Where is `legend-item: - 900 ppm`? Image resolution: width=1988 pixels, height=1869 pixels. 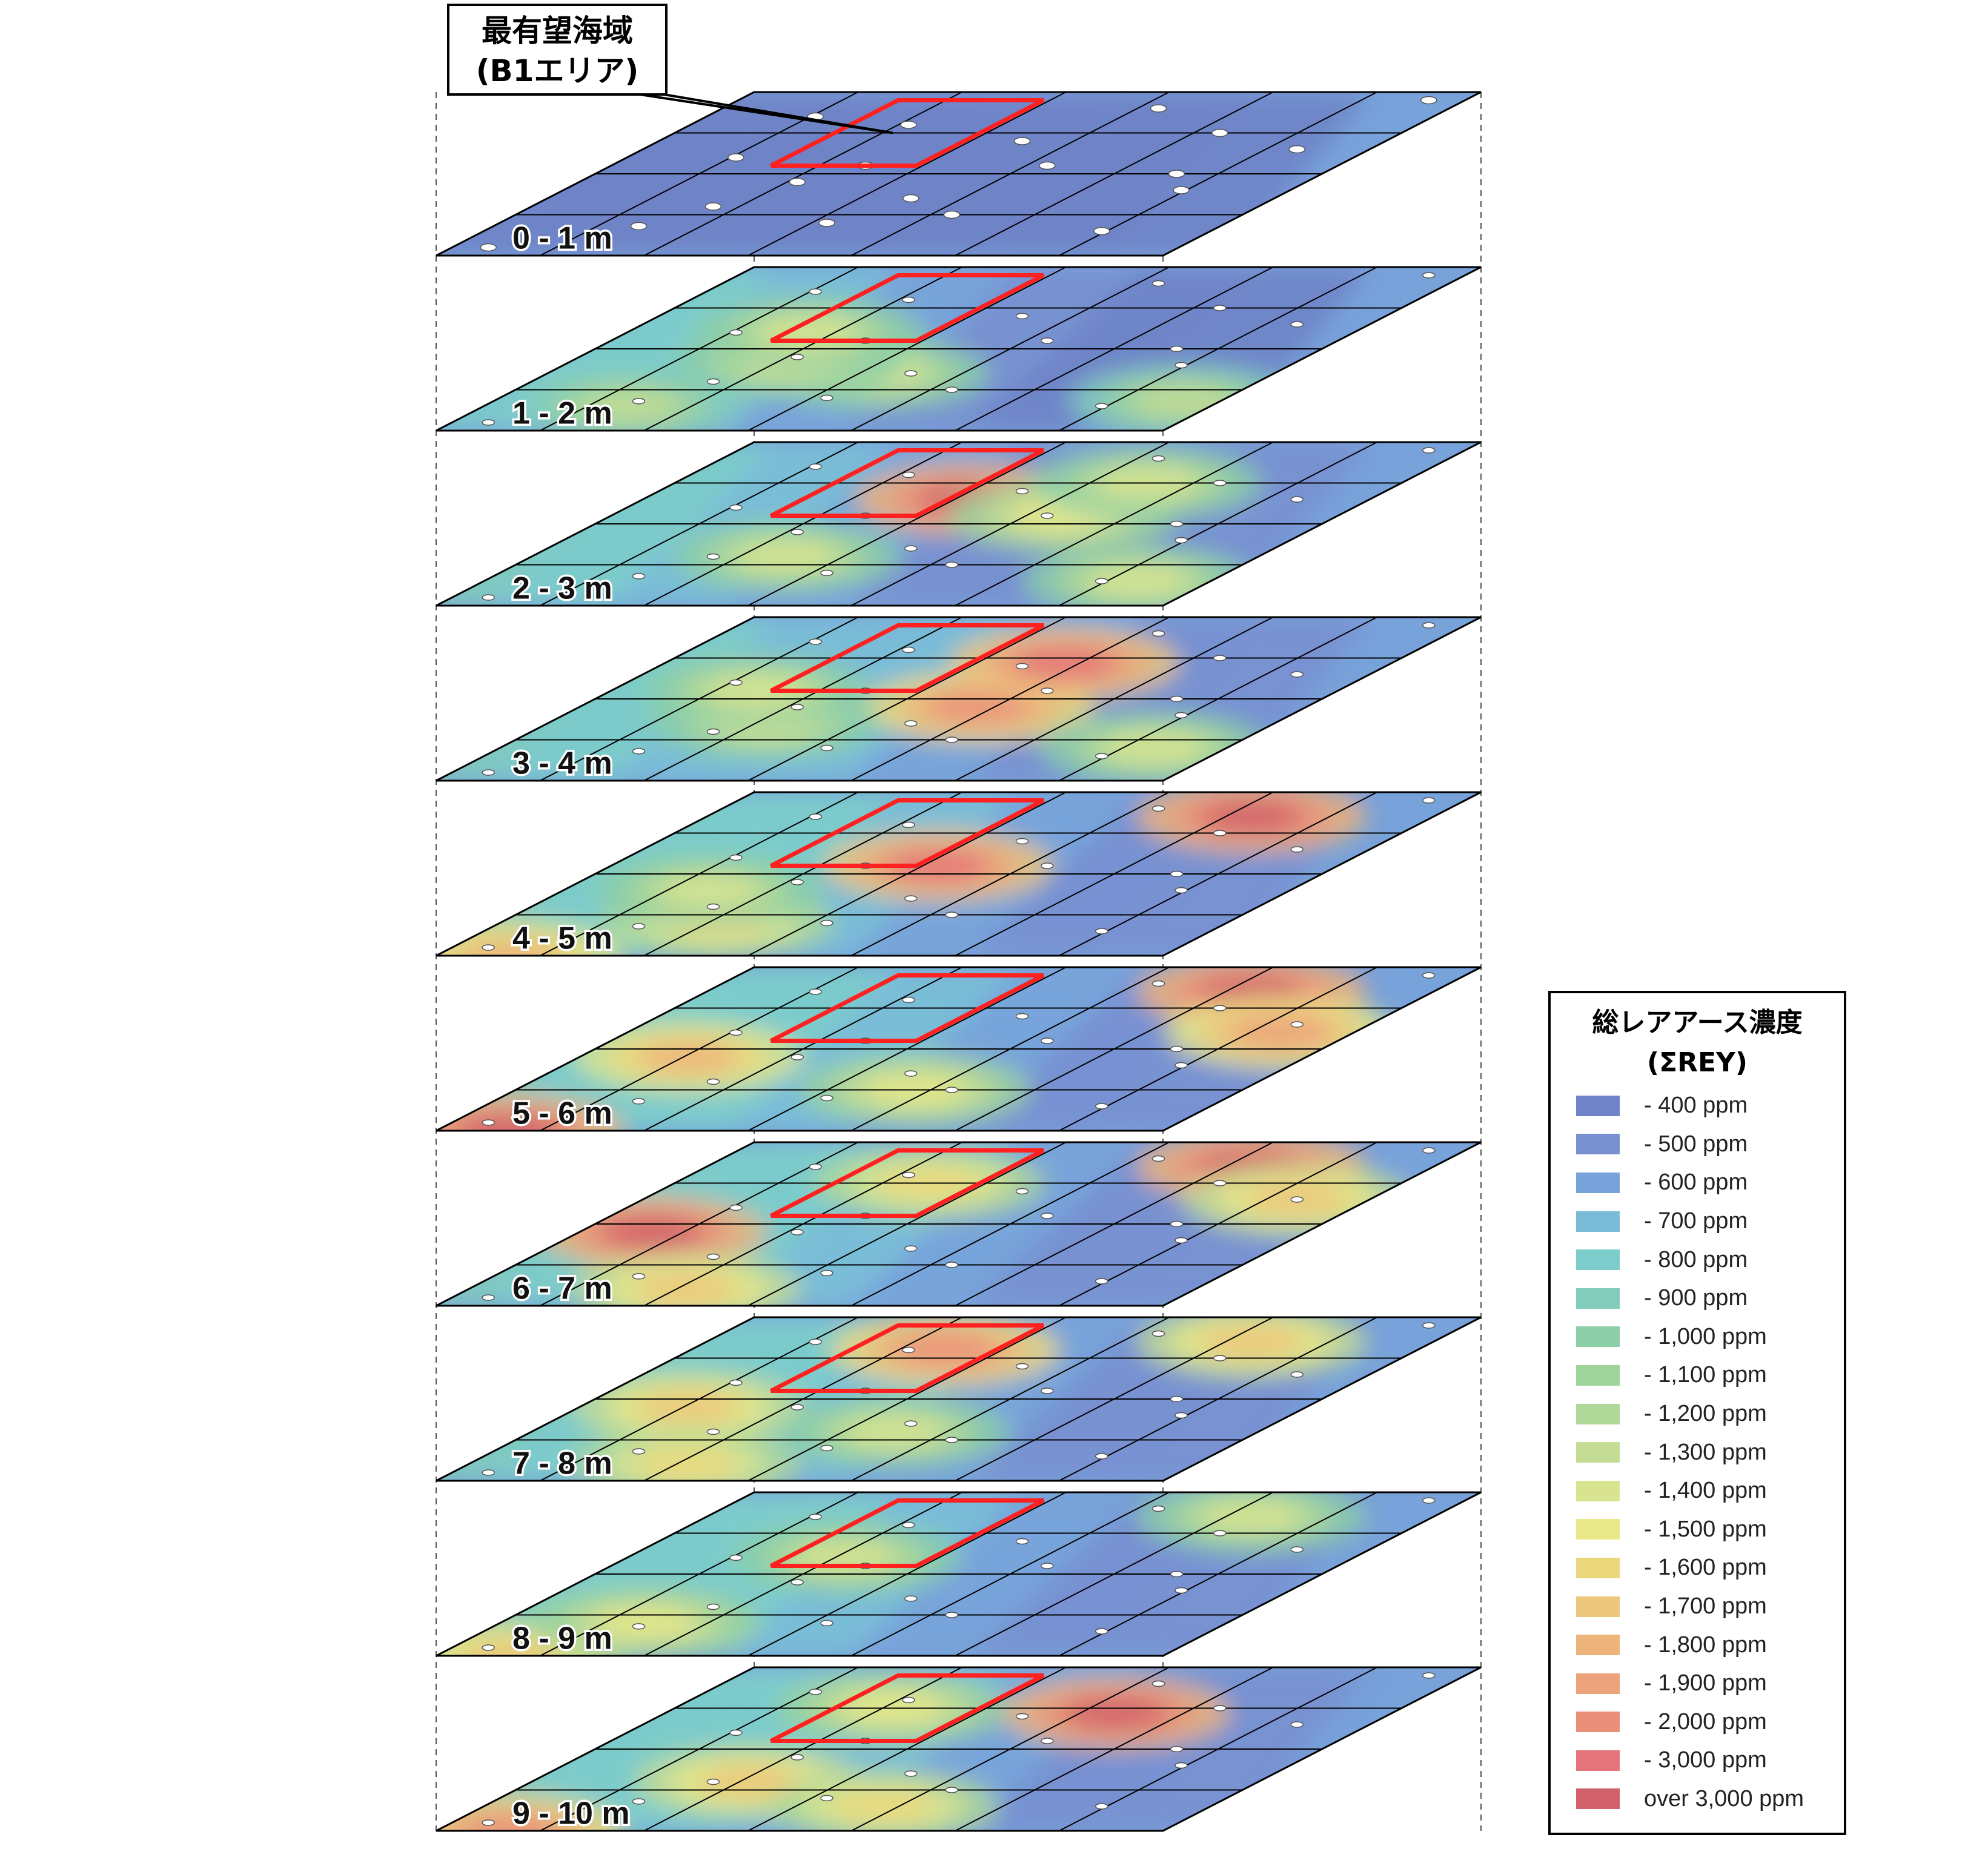 legend-item: - 900 ppm is located at coordinates (1707, 1298).